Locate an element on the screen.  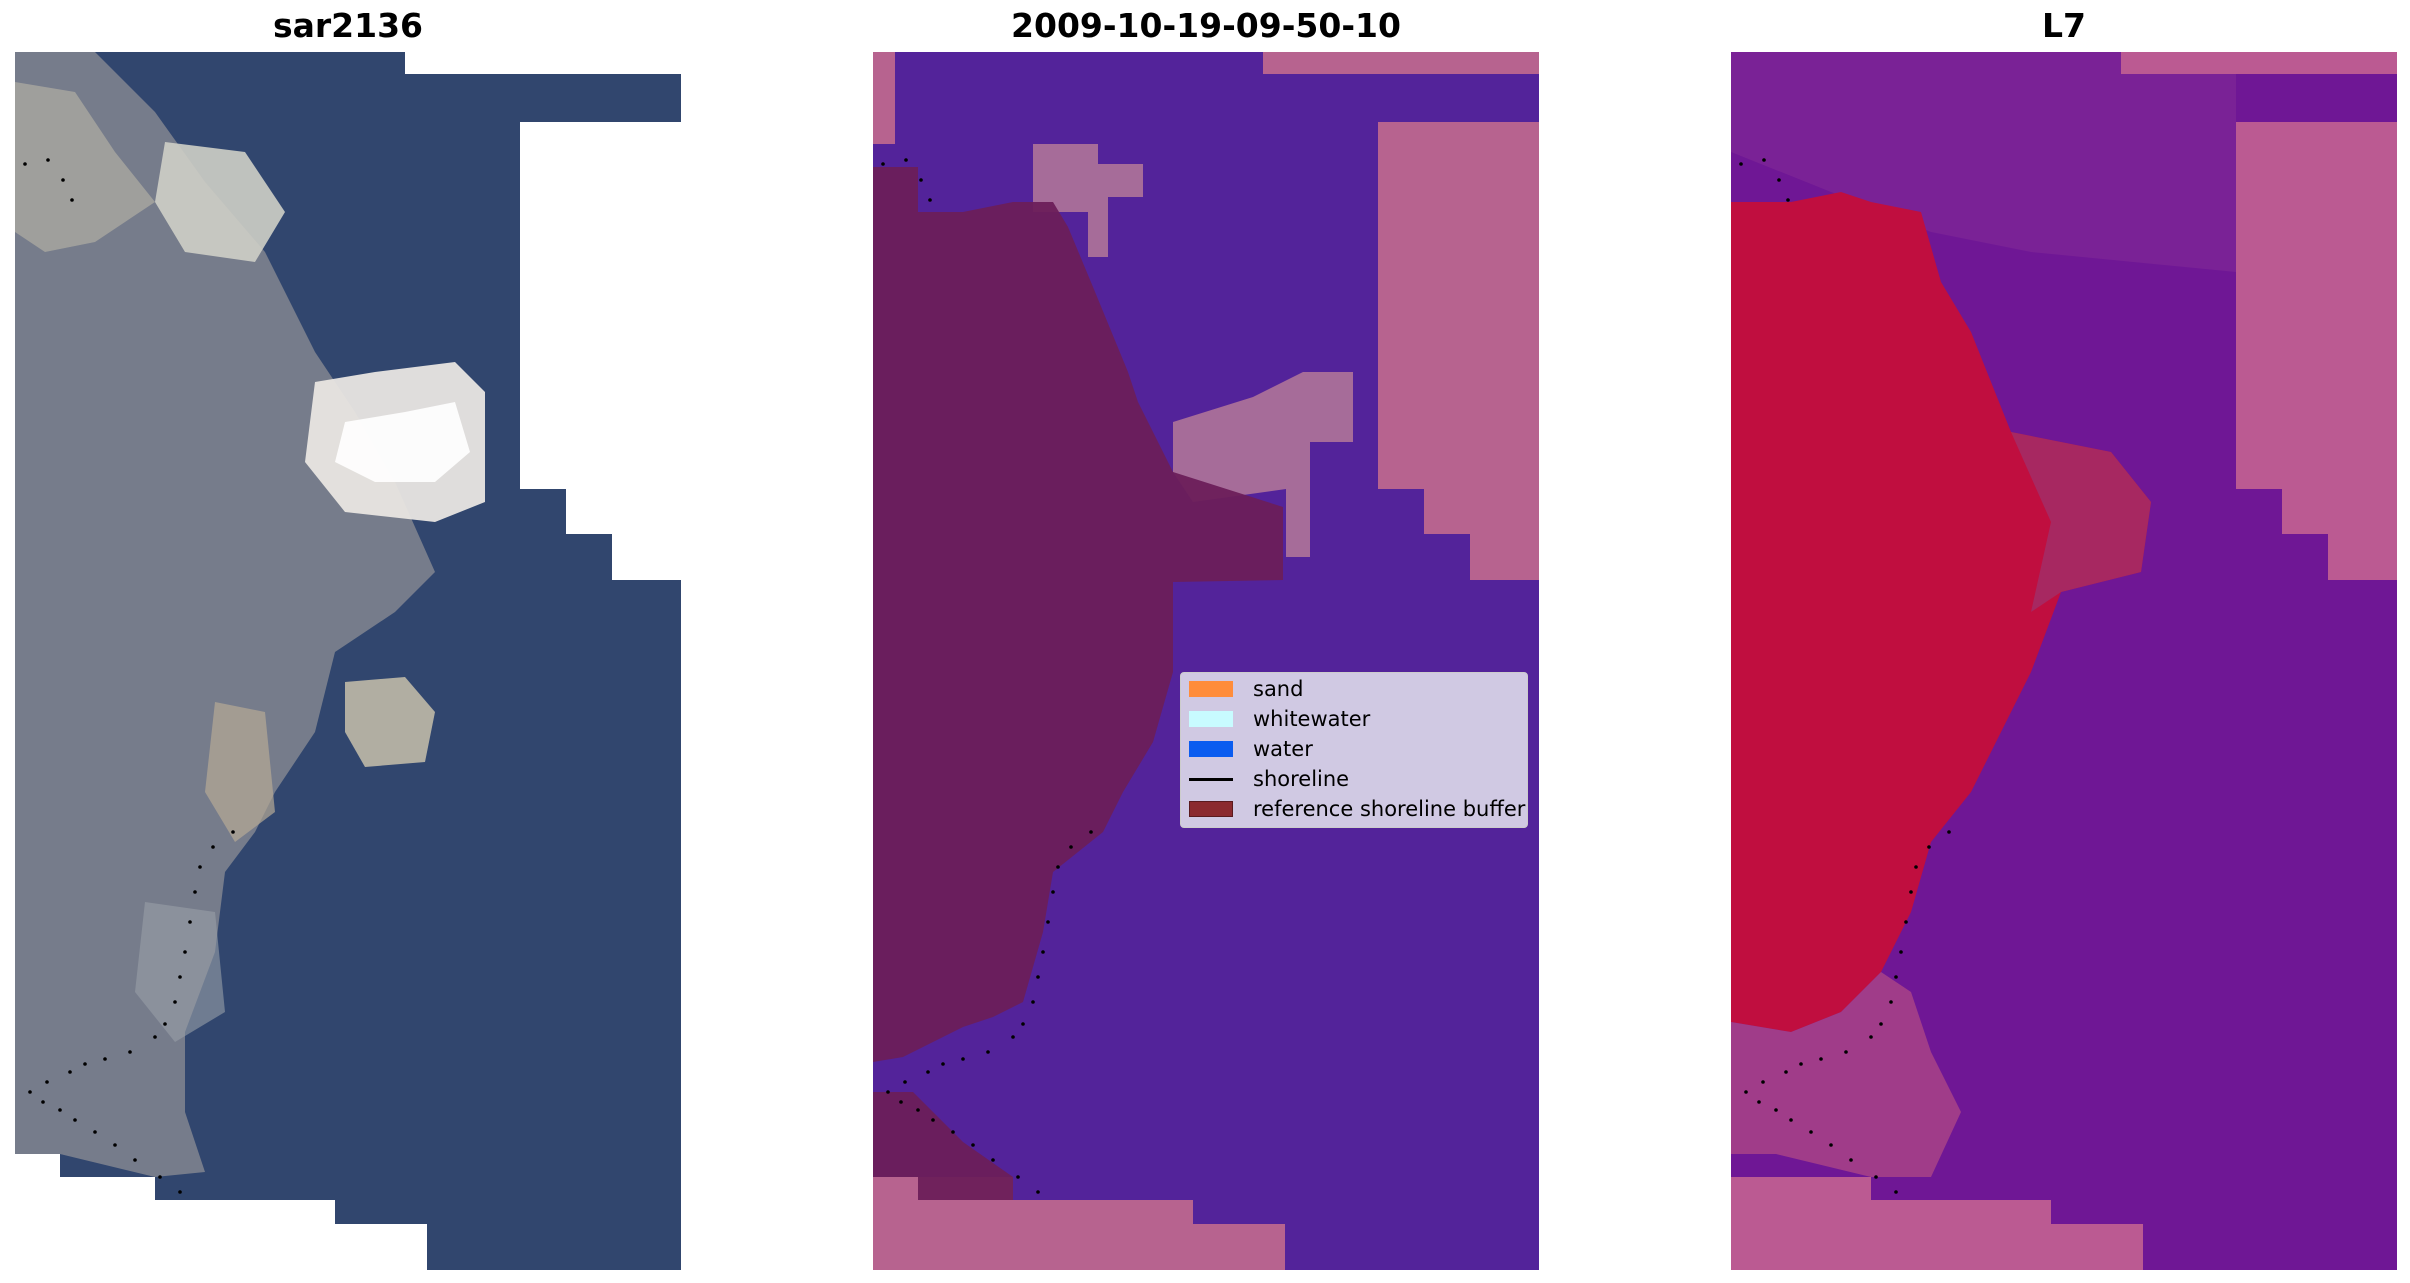
legend-item-shoreline: shoreline is located at coordinates (1269, 779).